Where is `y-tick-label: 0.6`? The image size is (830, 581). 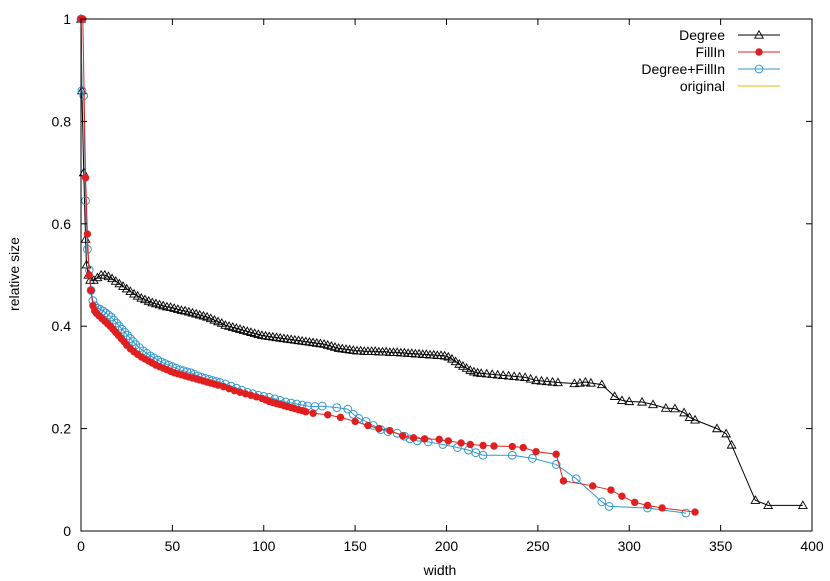 y-tick-label: 0.6 is located at coordinates (62, 224).